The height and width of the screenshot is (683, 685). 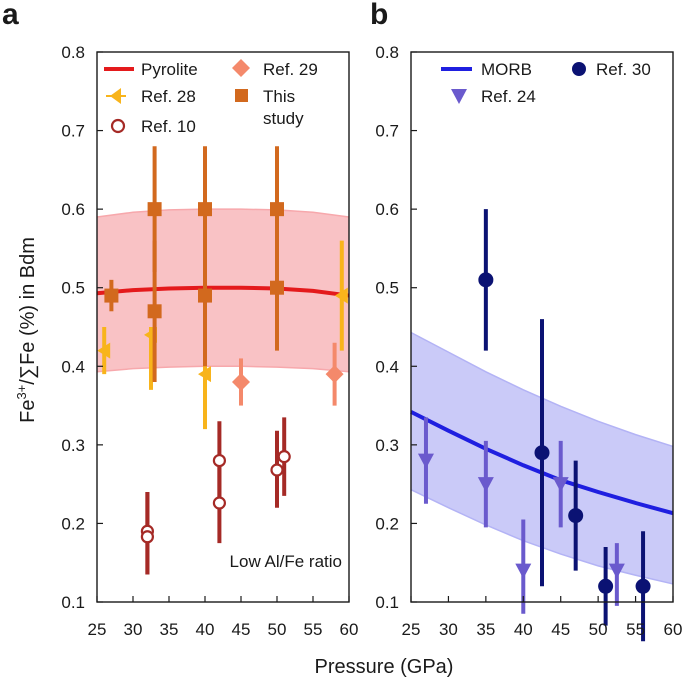 I want to click on y-axis-label: Fe3+/∑Fe (%) in Bdm, so click(x=26, y=330).